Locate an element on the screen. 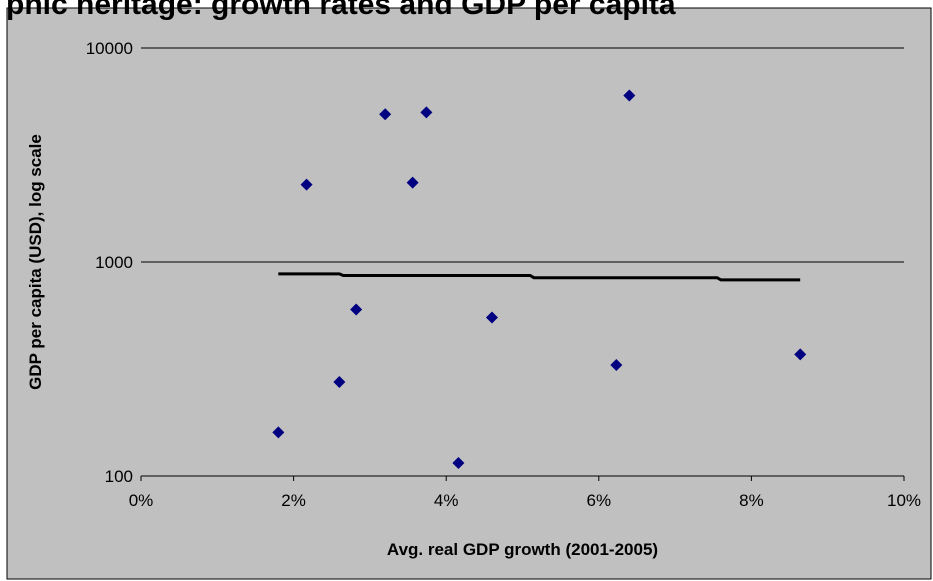 Image resolution: width=933 pixels, height=581 pixels. y-tick-label: 1000 is located at coordinates (114, 262).